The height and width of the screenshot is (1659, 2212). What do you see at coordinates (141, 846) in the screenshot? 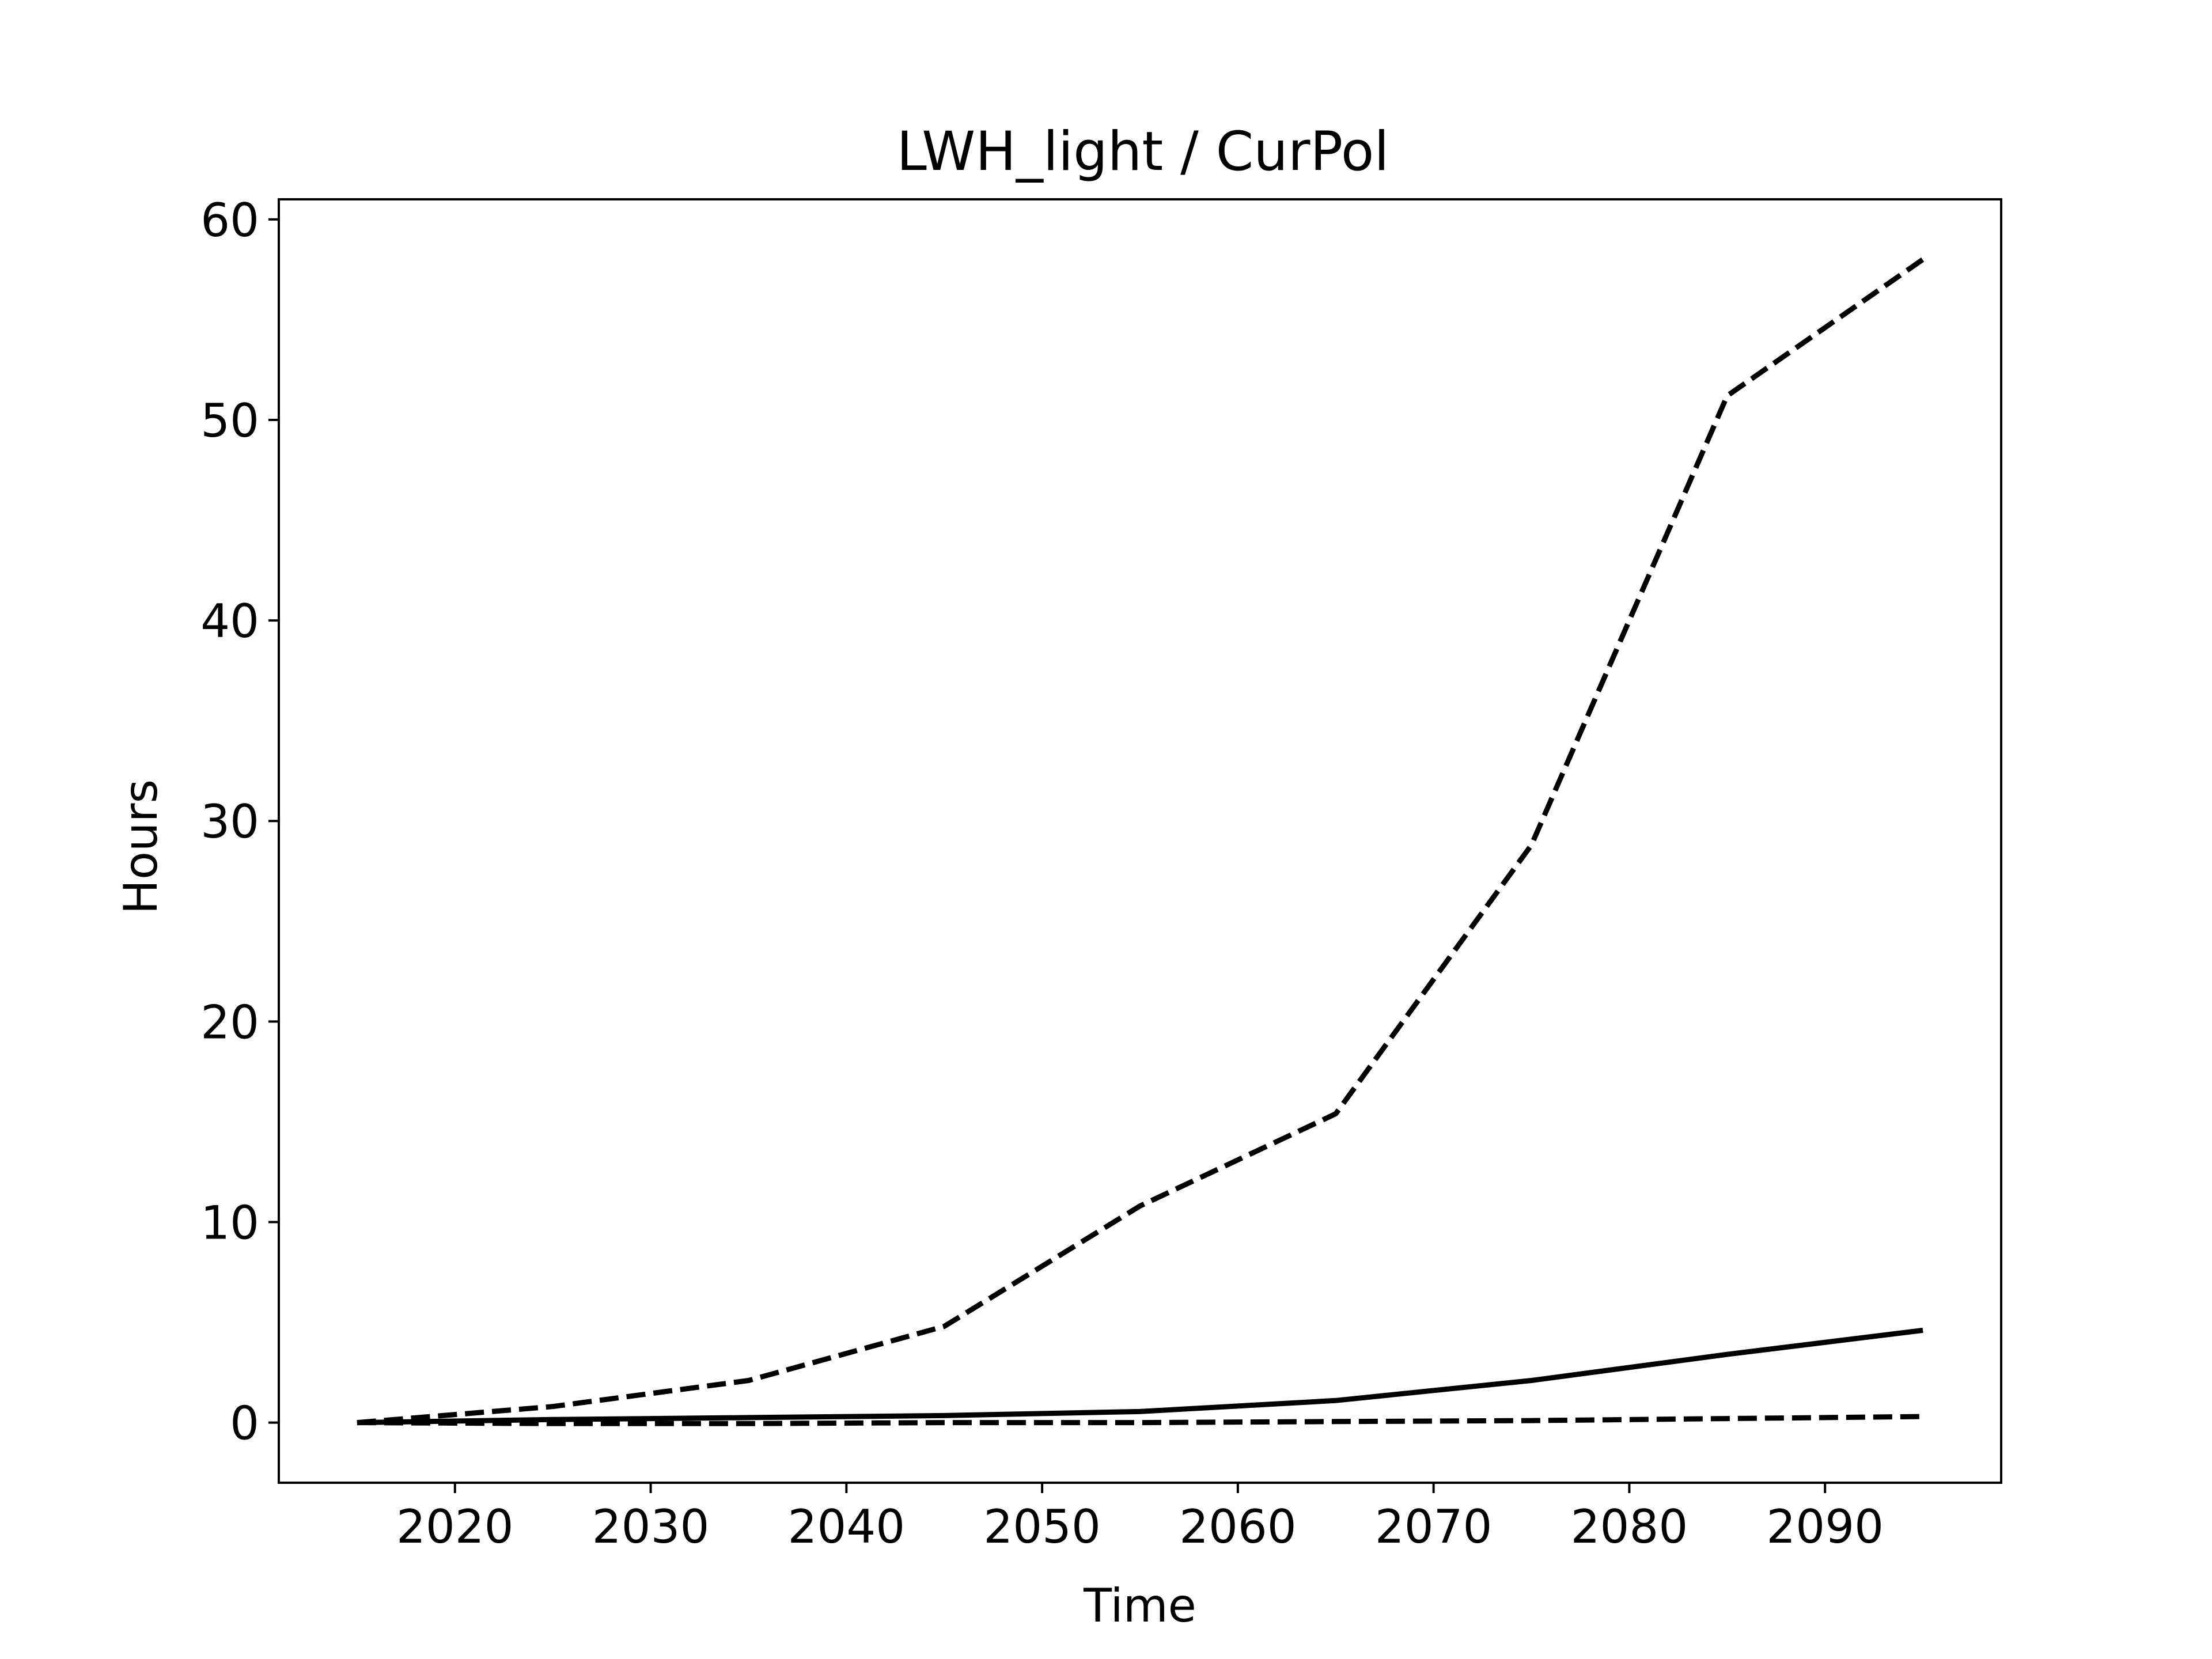
I see `y-axis-label: Hours` at bounding box center [141, 846].